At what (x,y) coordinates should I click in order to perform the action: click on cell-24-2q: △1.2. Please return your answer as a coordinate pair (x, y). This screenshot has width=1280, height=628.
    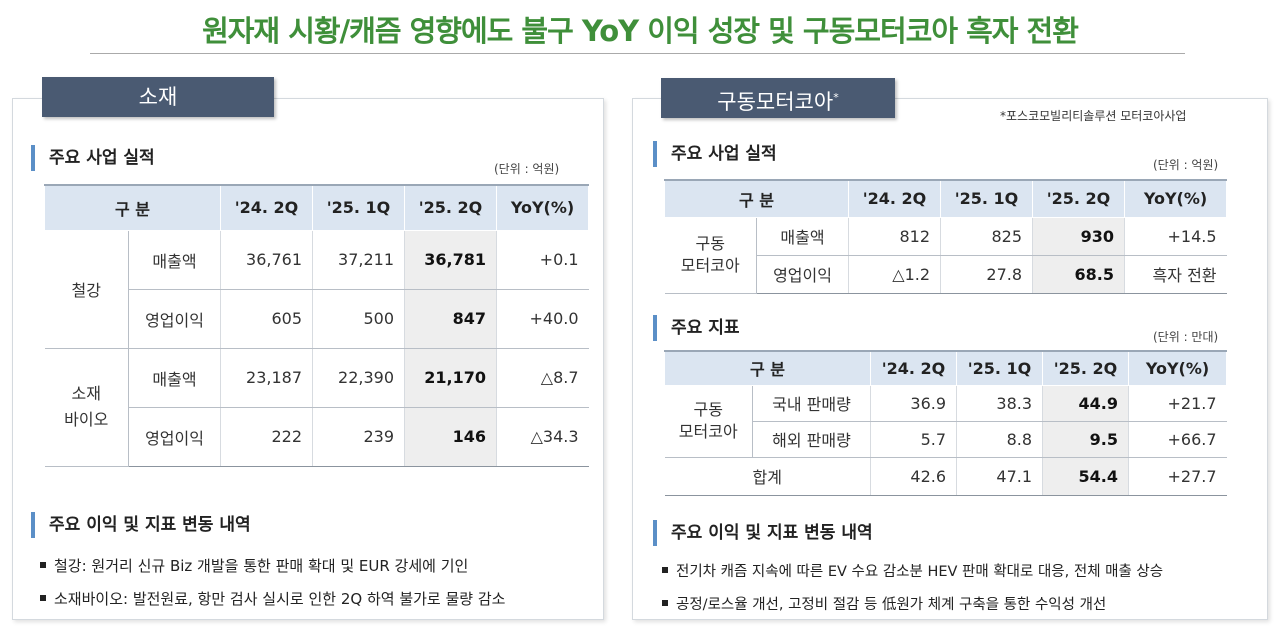
    Looking at the image, I should click on (895, 274).